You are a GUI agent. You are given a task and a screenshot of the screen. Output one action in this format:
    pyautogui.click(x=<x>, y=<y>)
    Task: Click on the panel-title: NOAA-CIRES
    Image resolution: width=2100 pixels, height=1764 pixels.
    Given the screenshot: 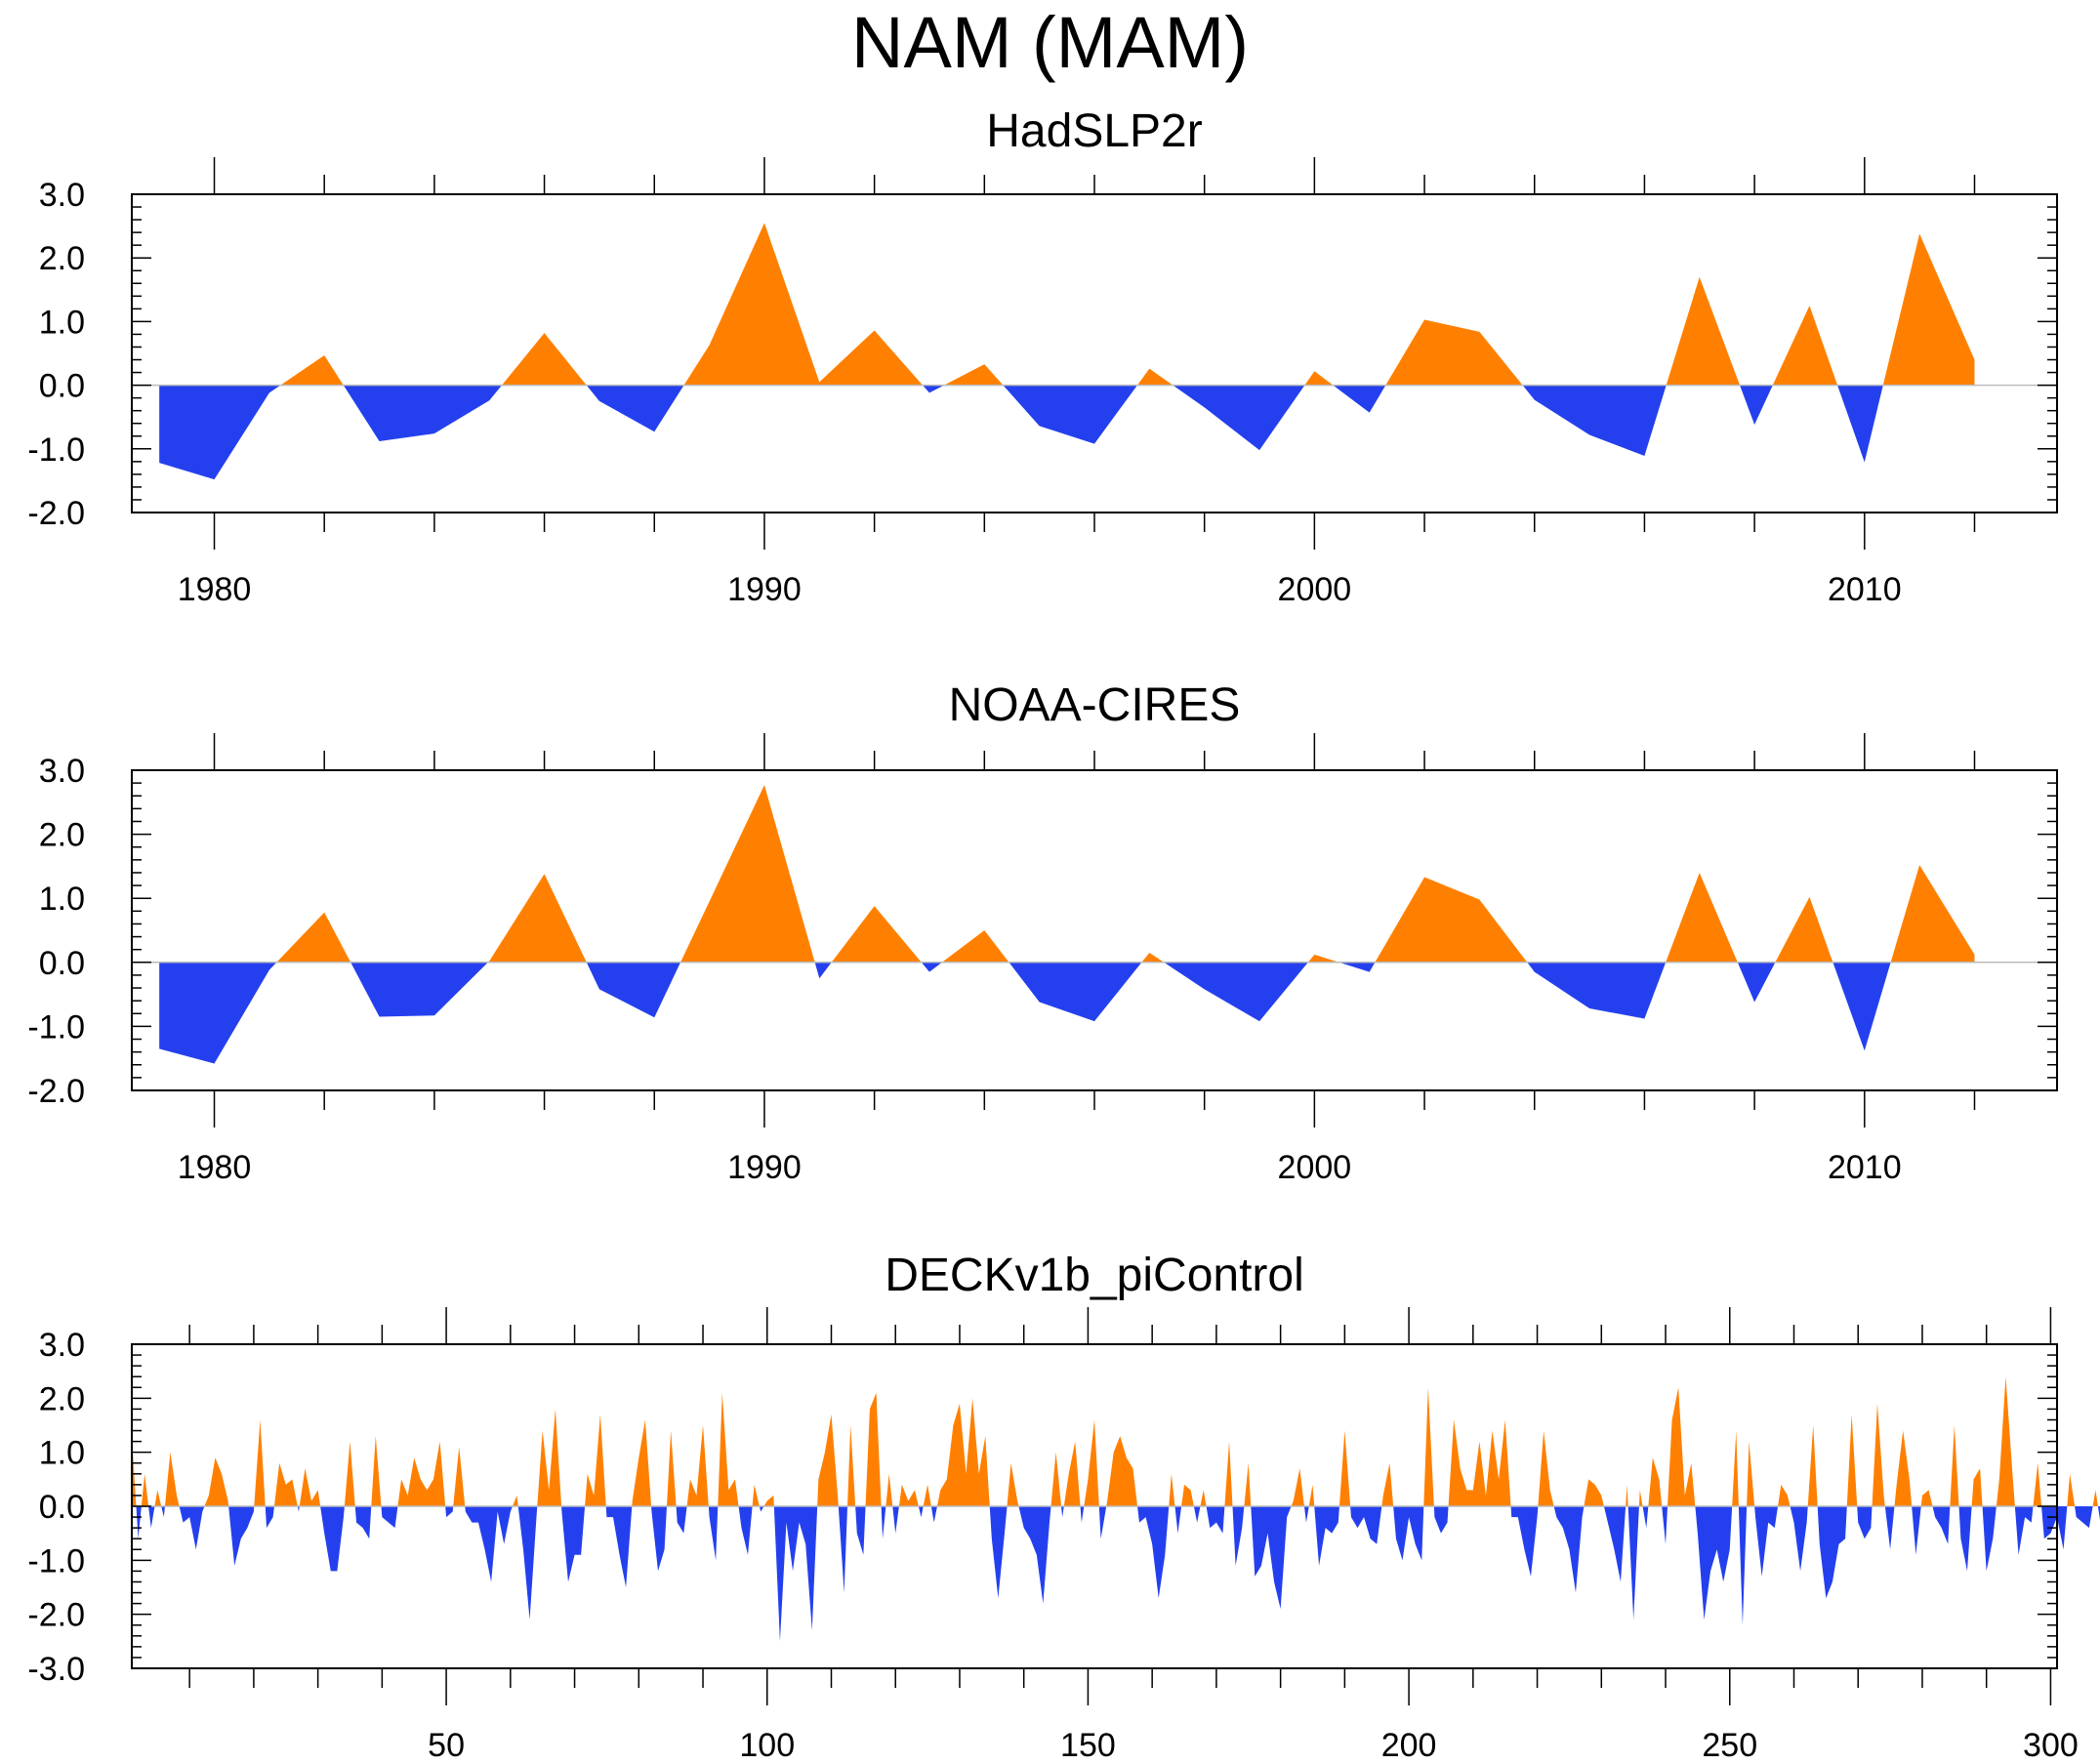 What is the action you would take?
    pyautogui.click(x=1095, y=705)
    